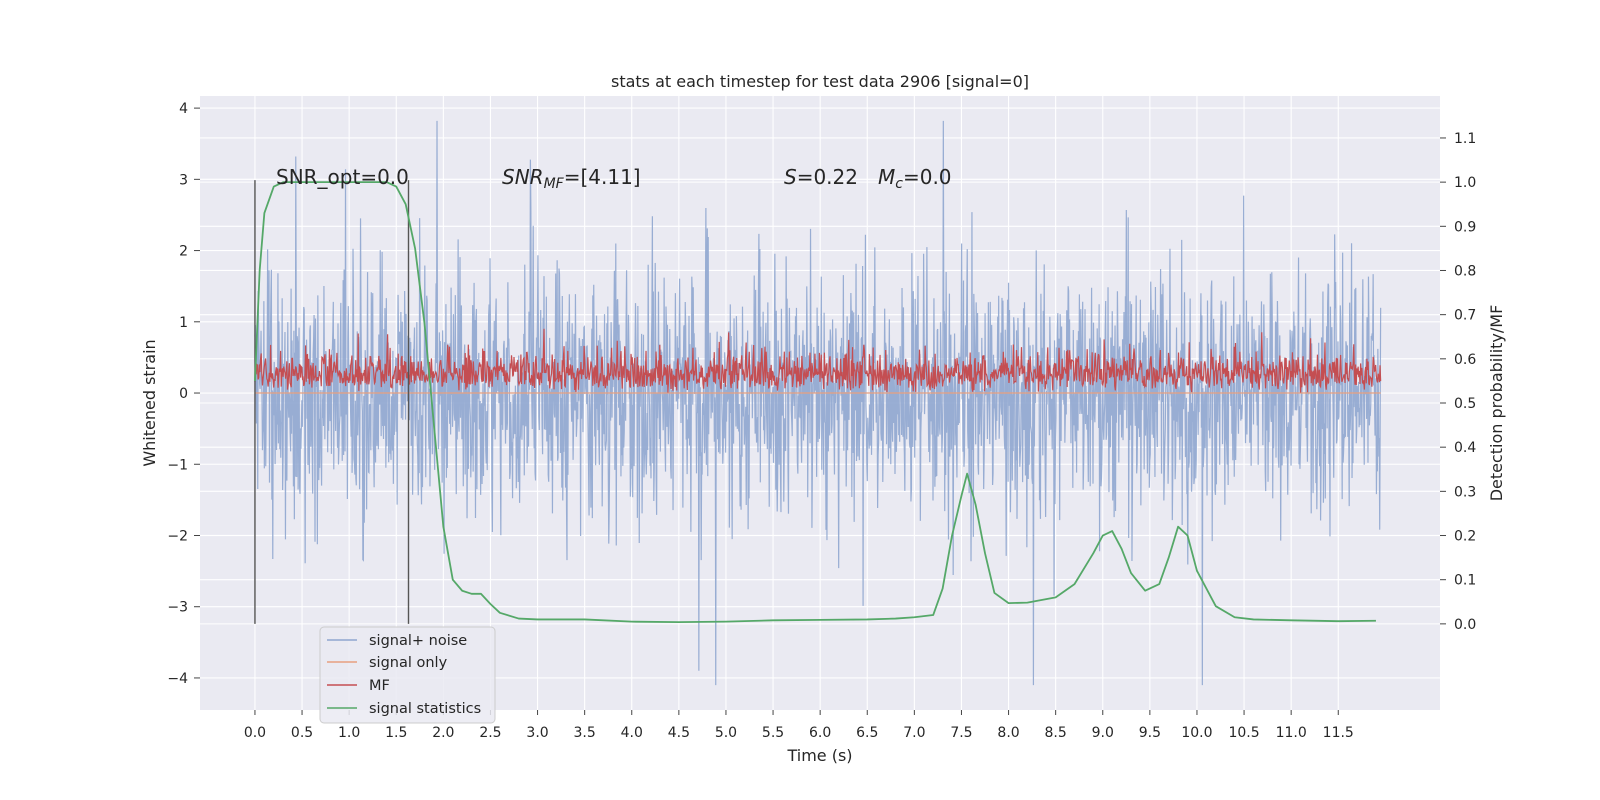 The width and height of the screenshot is (1600, 800). I want to click on legend-label-mf: MF, so click(379, 686).